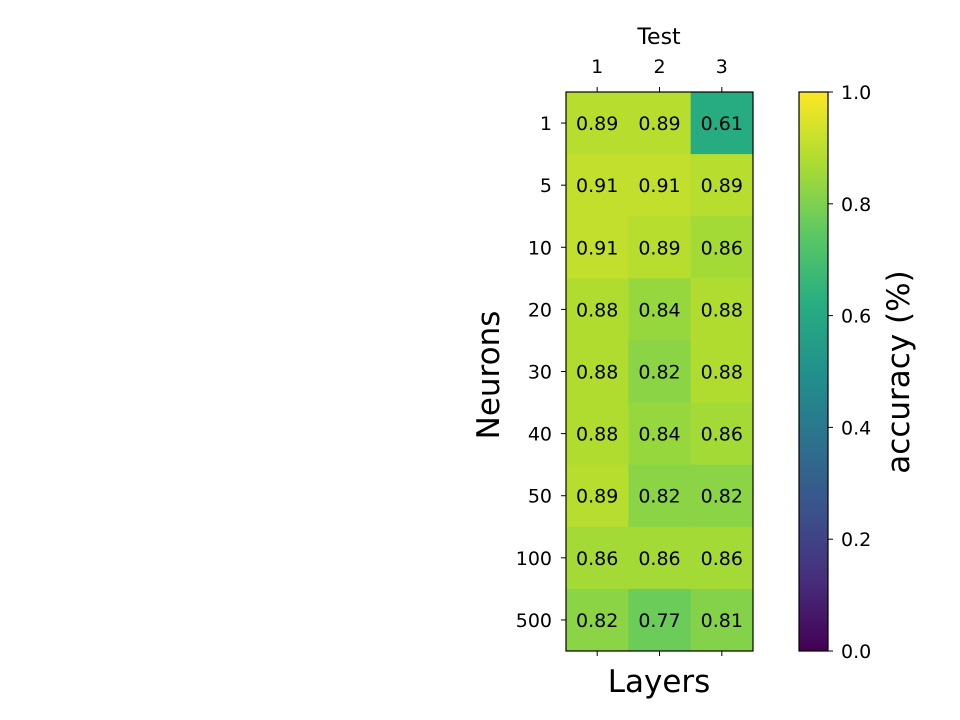  What do you see at coordinates (856, 93) in the screenshot?
I see `colorbar-tick-label: 1.0` at bounding box center [856, 93].